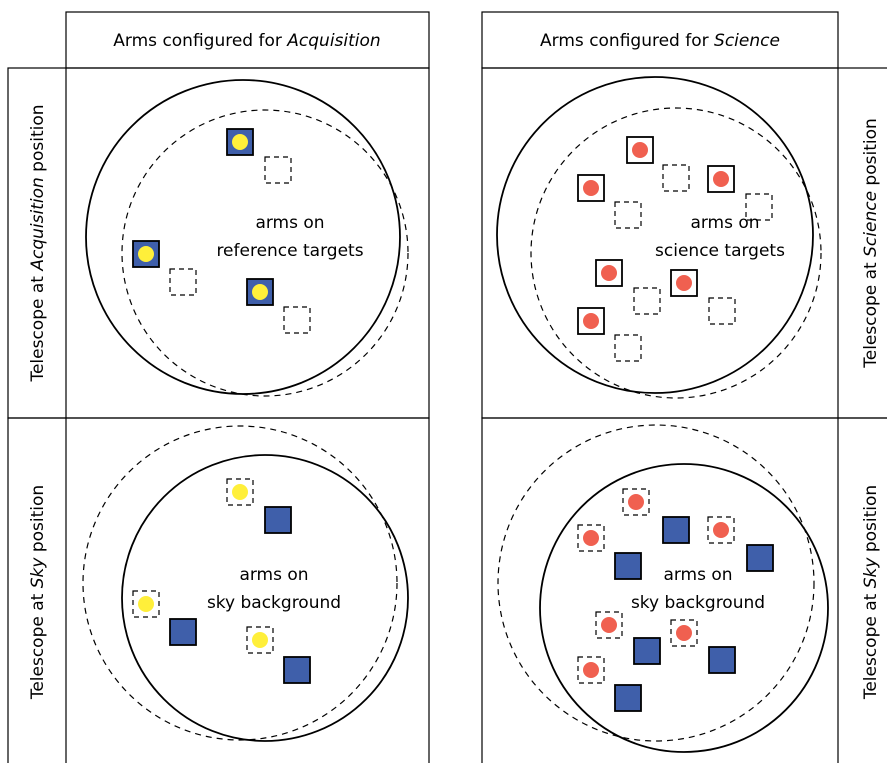 The width and height of the screenshot is (887, 767). What do you see at coordinates (720, 251) in the screenshot?
I see `panel-text: science targets` at bounding box center [720, 251].